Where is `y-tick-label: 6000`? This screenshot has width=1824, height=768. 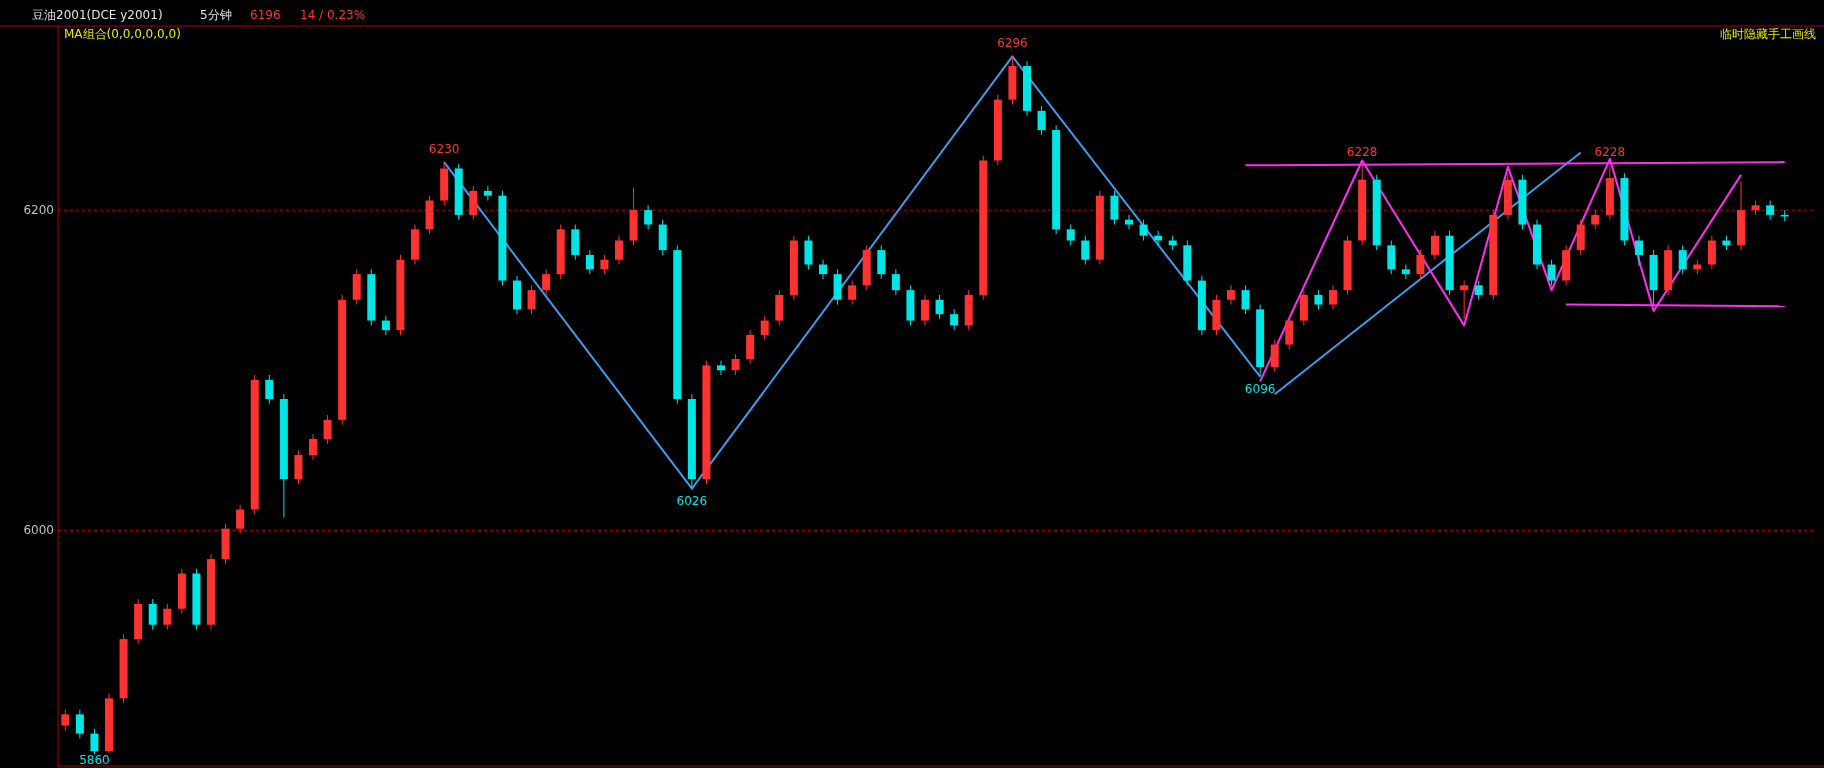
y-tick-label: 6000 is located at coordinates (38, 530).